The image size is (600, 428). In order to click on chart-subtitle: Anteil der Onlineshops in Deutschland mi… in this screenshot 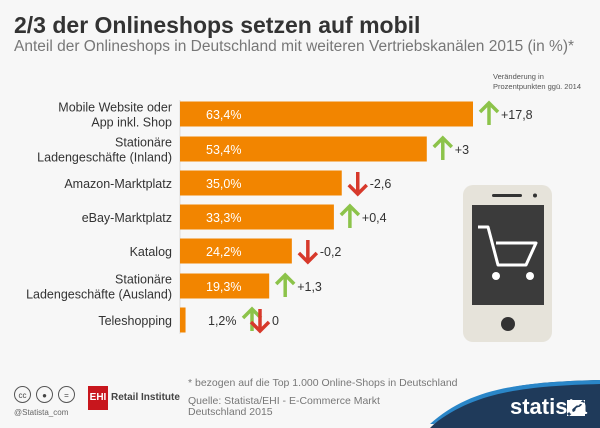, I will do `click(294, 46)`.